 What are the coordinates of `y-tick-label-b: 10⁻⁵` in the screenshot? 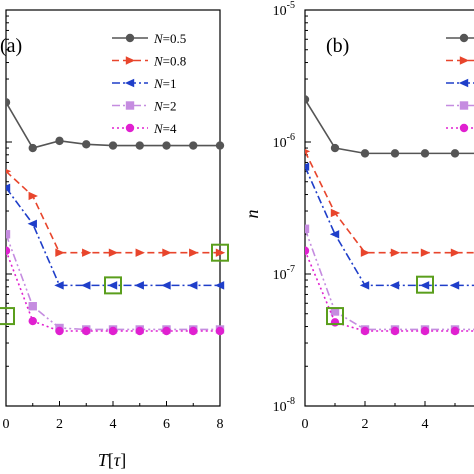 It's located at (284, 9).